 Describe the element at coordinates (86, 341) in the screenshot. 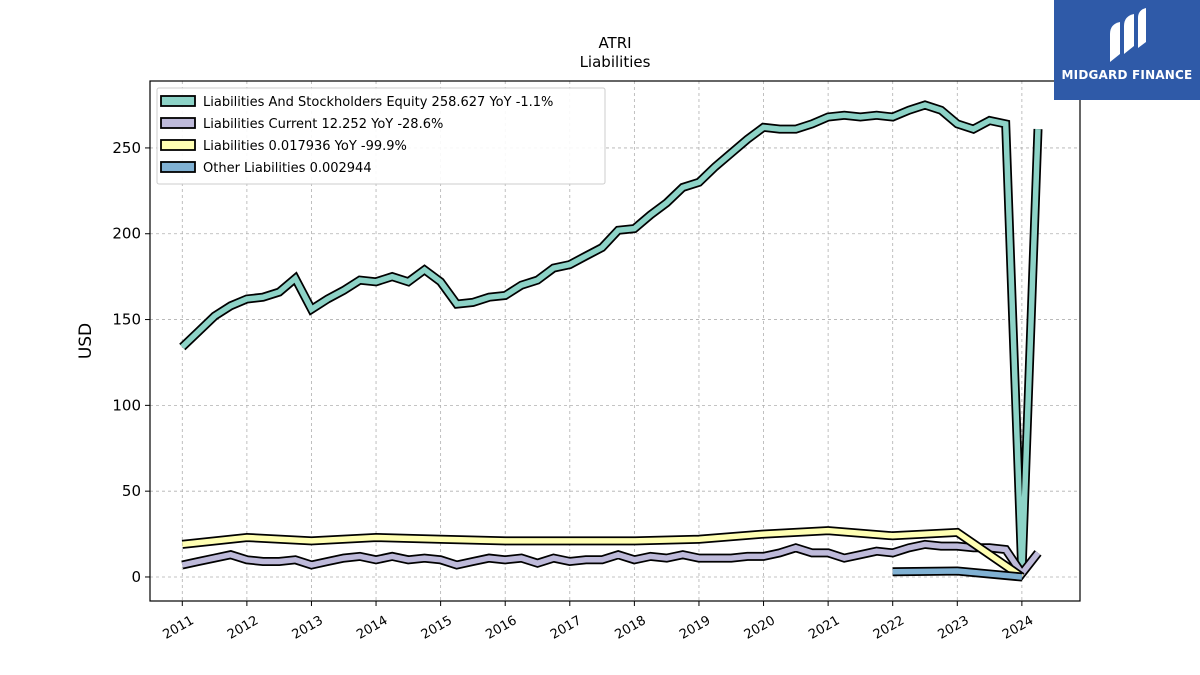

I see `y-axis-label: USD` at that location.